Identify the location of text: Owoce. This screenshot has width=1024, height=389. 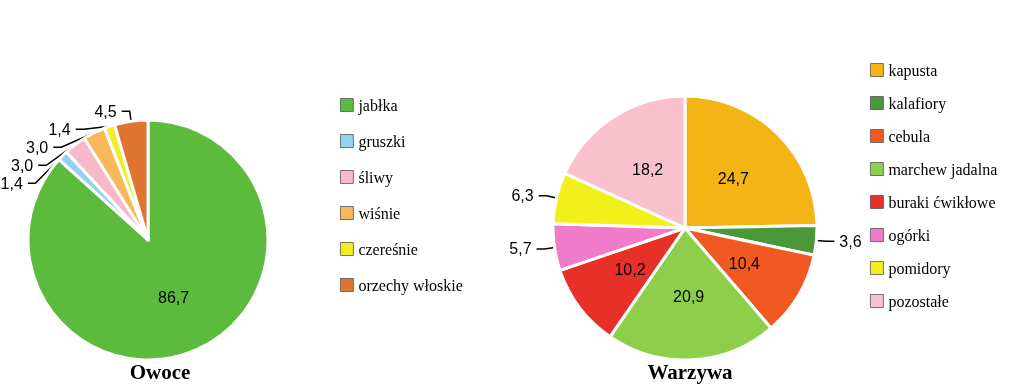
(160, 371).